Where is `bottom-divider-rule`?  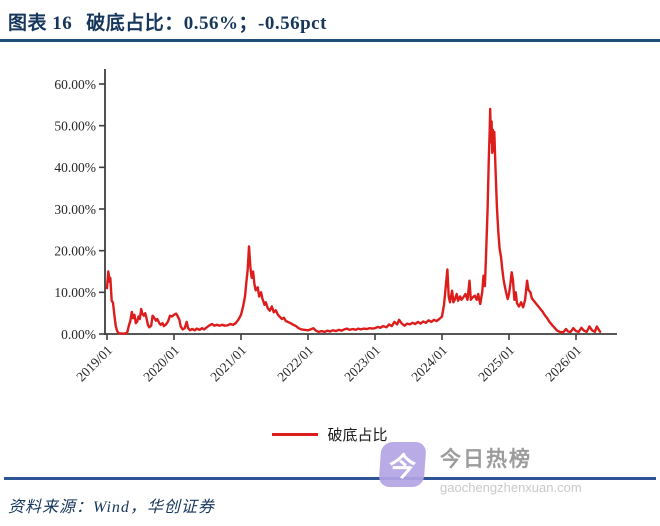
bottom-divider-rule is located at coordinates (330, 478).